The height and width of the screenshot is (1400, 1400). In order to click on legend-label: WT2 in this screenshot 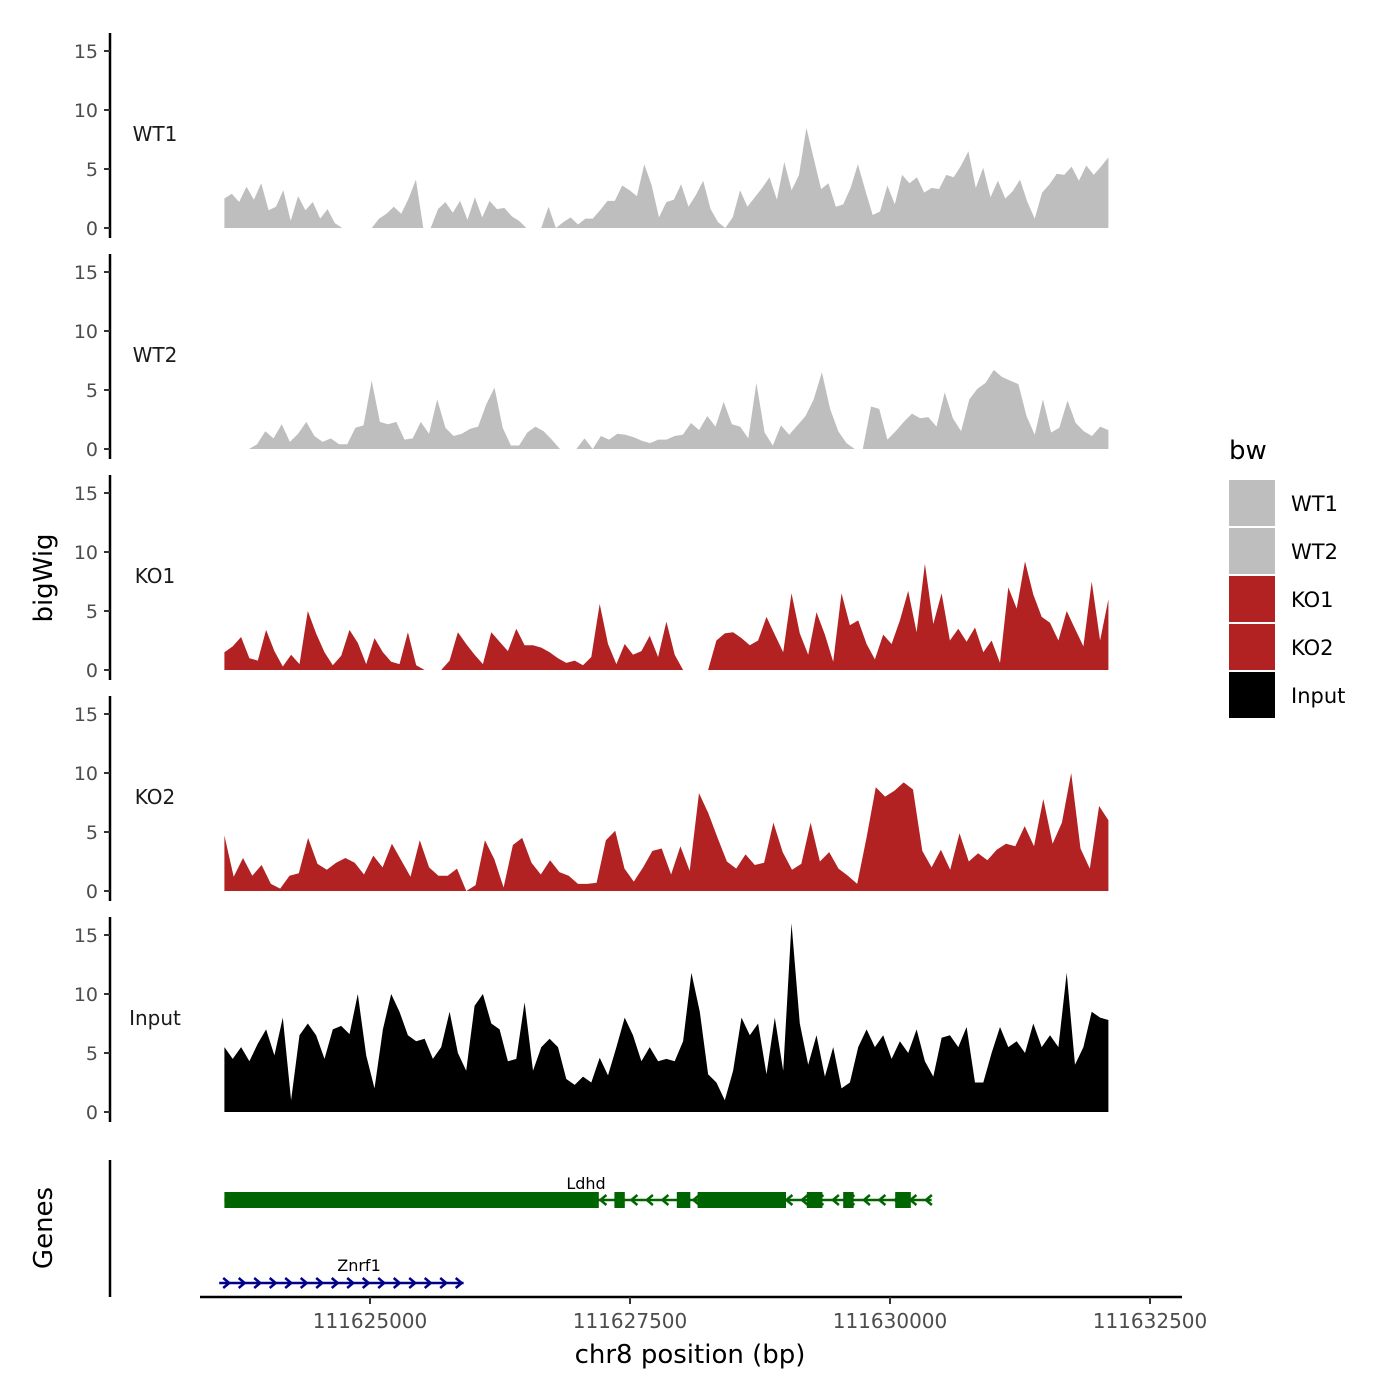, I will do `click(1314, 552)`.